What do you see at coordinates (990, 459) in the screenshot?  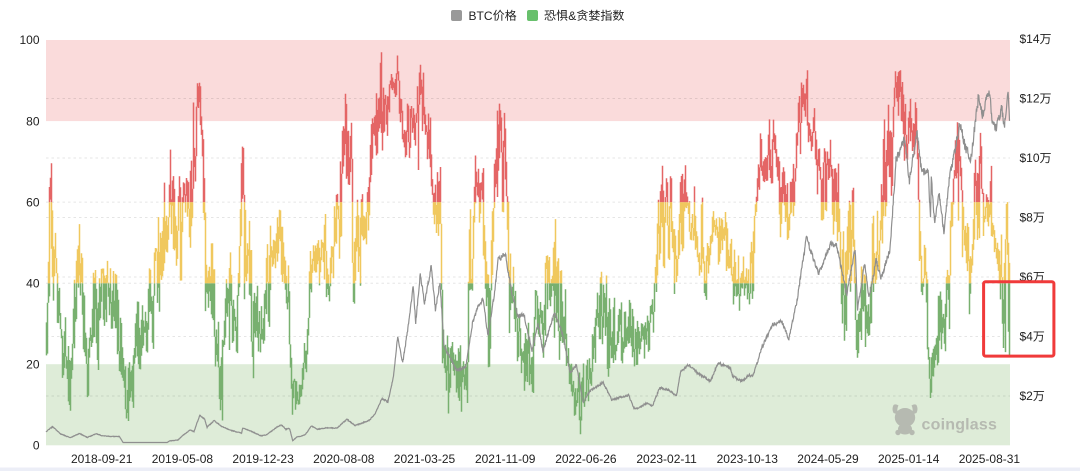 I see `svg-text: 2025-08-31` at bounding box center [990, 459].